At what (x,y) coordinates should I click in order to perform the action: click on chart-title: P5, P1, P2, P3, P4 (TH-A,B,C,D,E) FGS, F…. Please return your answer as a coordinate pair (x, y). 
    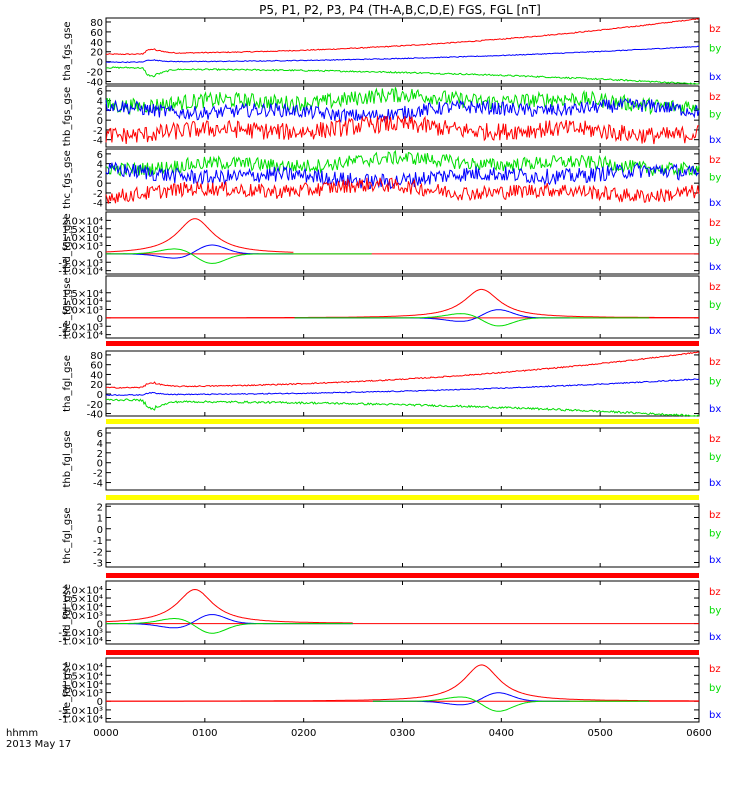
    Looking at the image, I should click on (400, 10).